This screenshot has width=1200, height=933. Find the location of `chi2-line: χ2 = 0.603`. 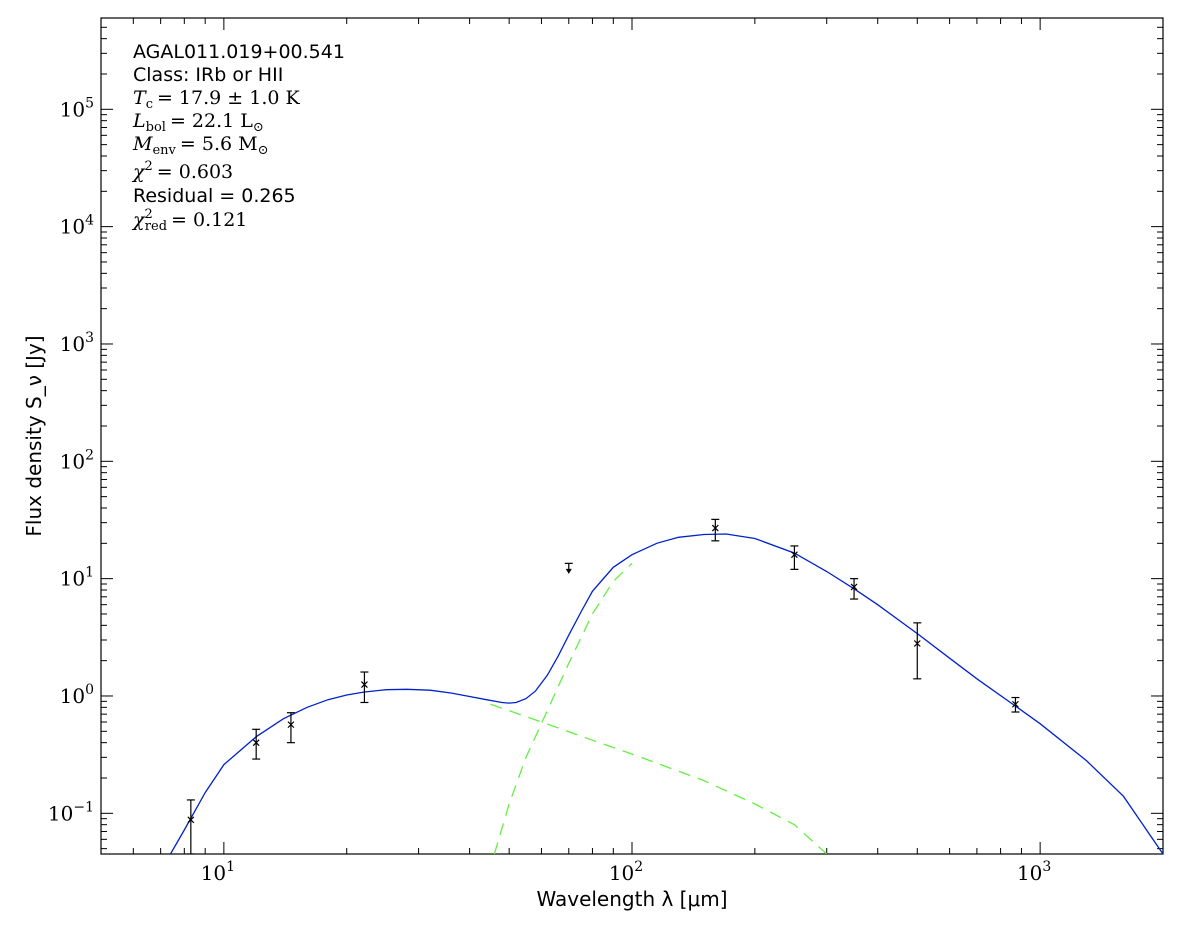

chi2-line: χ2 = 0.603 is located at coordinates (182, 171).